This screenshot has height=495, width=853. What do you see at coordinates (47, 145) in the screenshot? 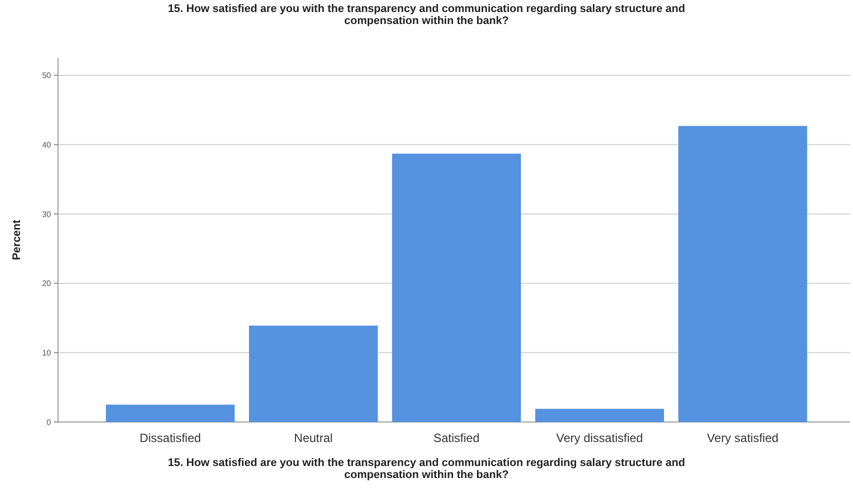
I see `y-tick-label: 40` at bounding box center [47, 145].